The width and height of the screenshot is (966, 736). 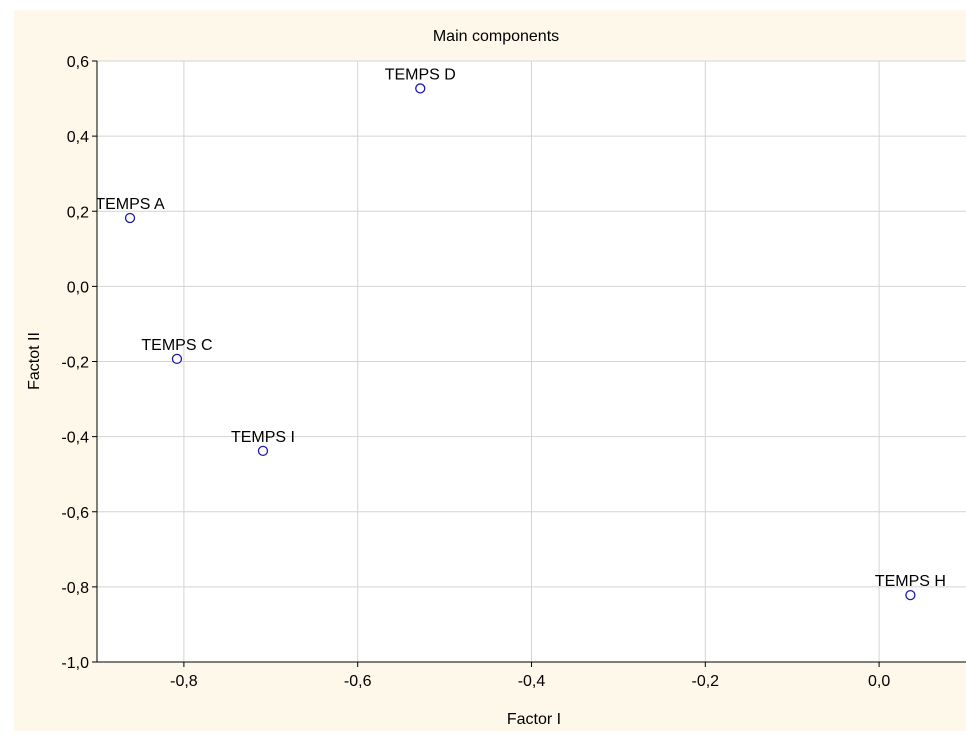 I want to click on x-tick-label: 0,0, so click(x=879, y=681).